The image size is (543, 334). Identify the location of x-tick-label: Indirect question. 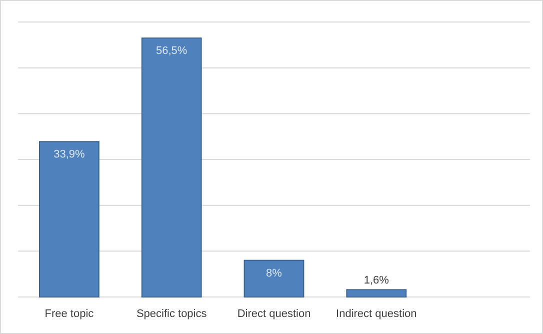
(376, 314).